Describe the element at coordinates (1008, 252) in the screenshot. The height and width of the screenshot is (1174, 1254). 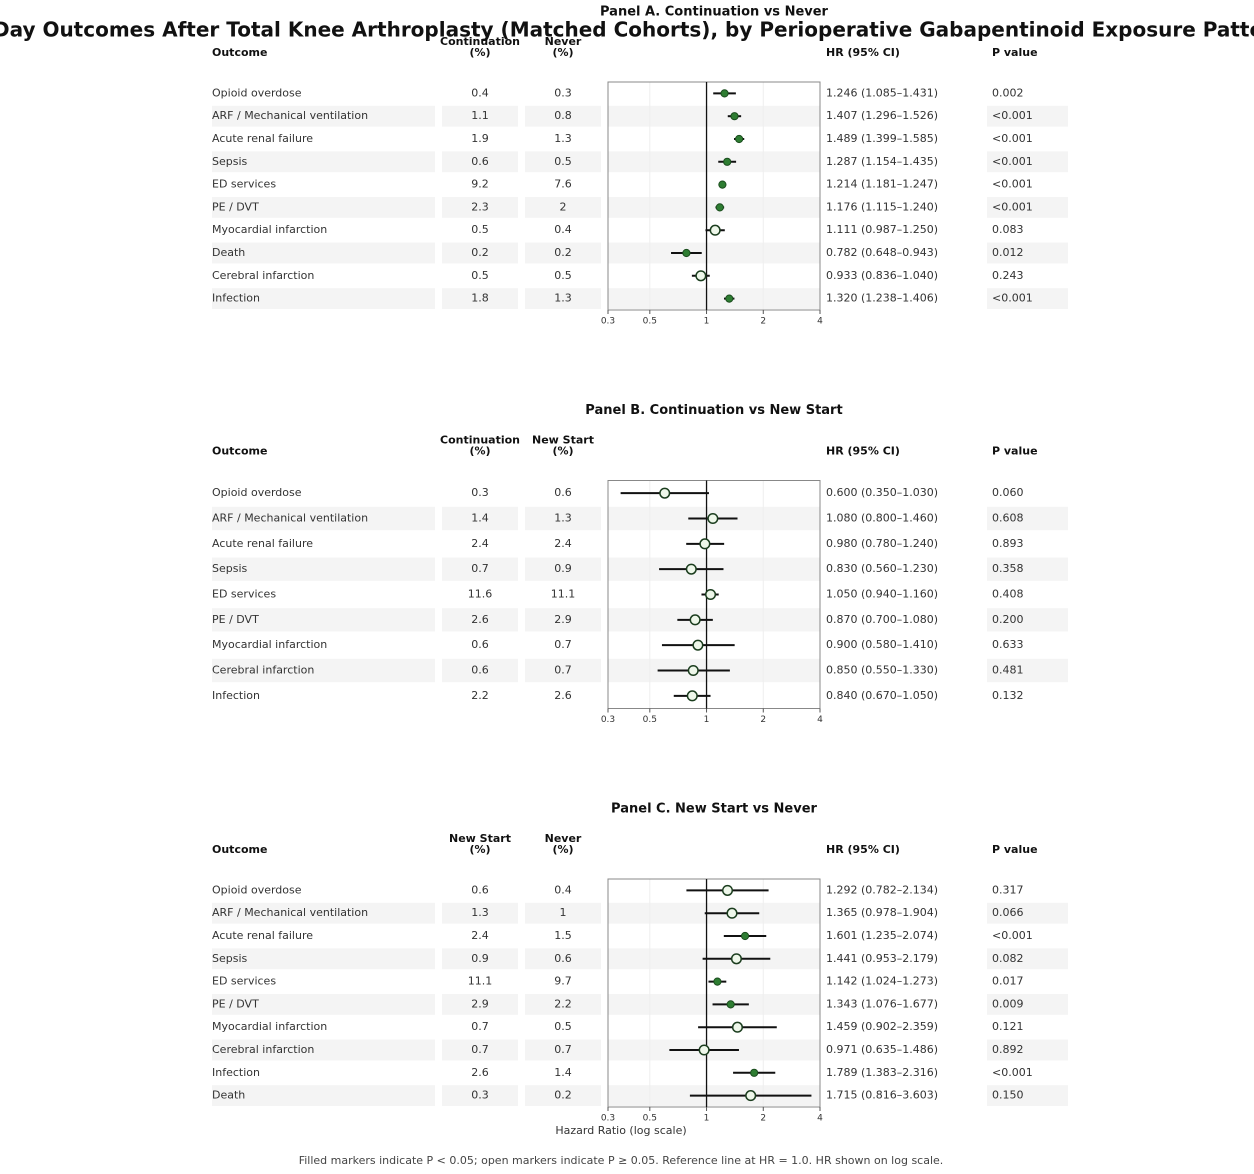
I see `p-value: 0.012` at that location.